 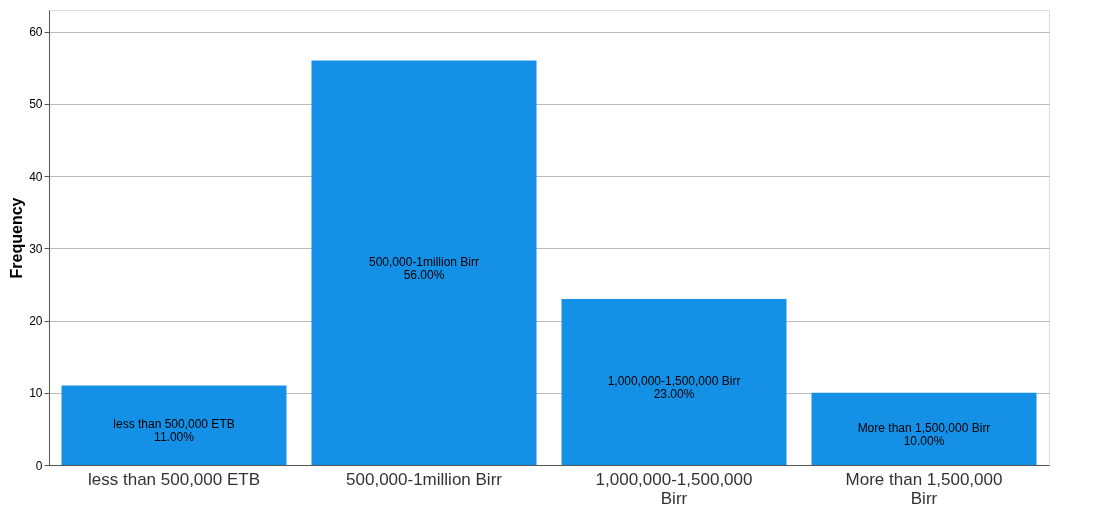 I want to click on x-tick-label: 1,000,000-1,500,000 Birr, so click(x=674, y=488).